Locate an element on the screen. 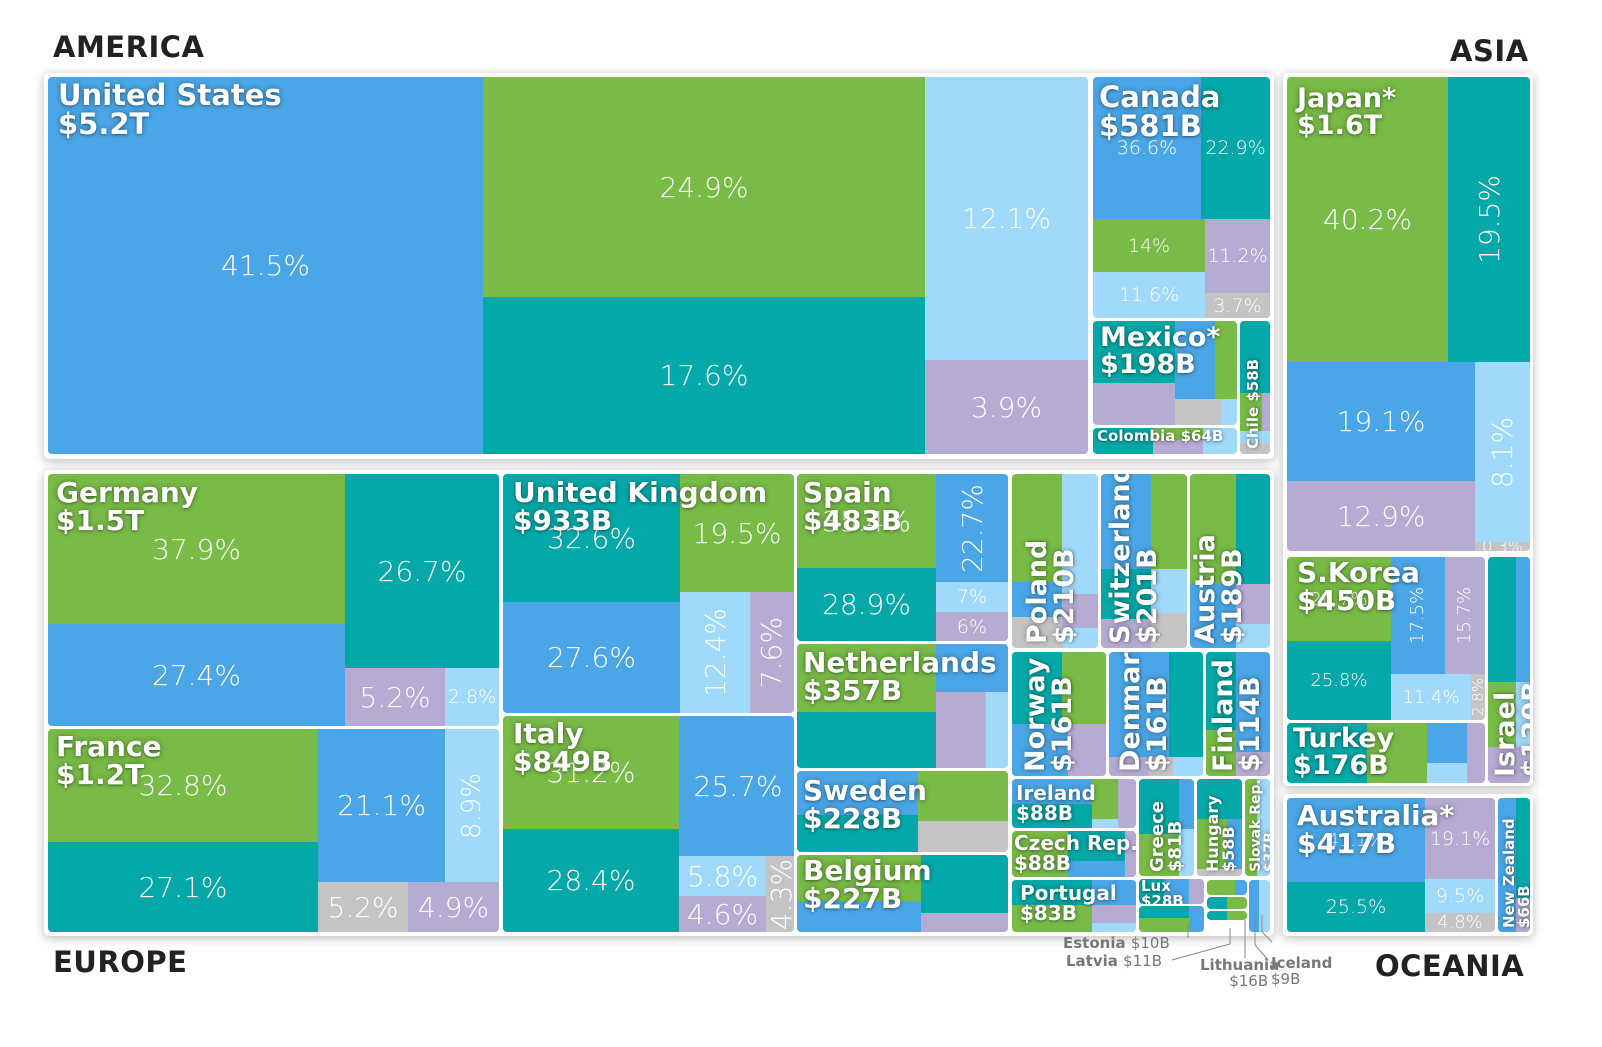 This screenshot has height=1047, width=1602. country-sweden: Sweden $228B is located at coordinates (902, 811).